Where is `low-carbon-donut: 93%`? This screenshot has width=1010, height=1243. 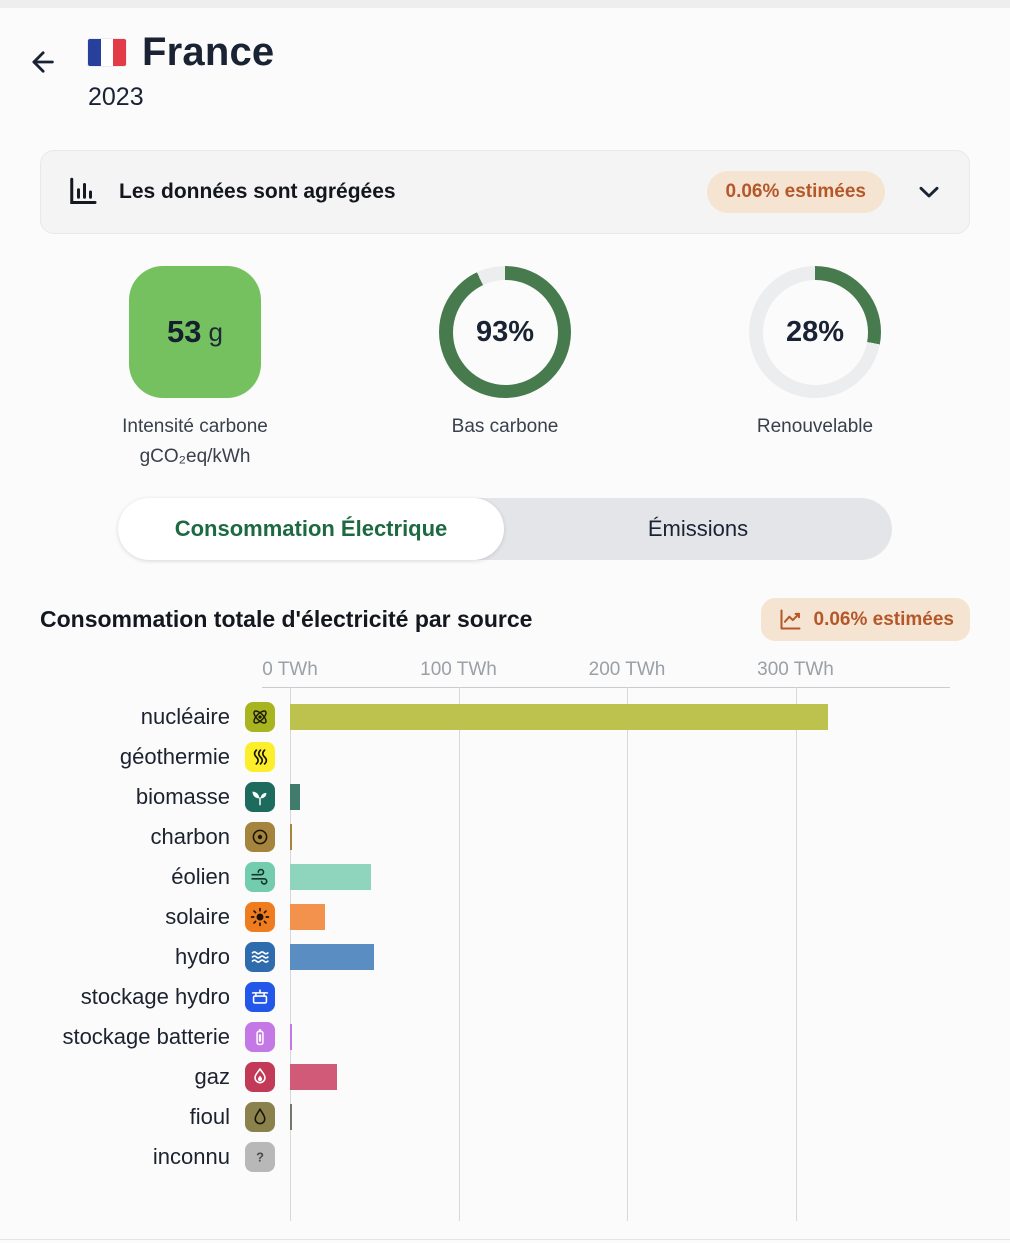 low-carbon-donut: 93% is located at coordinates (505, 332).